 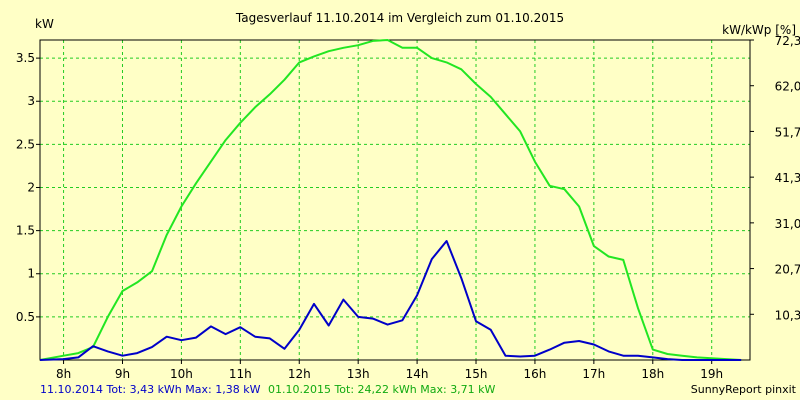 What do you see at coordinates (382, 389) in the screenshot?
I see `footer-green-text: 01.10.2015 Tot: 24,22 kWh Max: 3,71 kW` at bounding box center [382, 389].